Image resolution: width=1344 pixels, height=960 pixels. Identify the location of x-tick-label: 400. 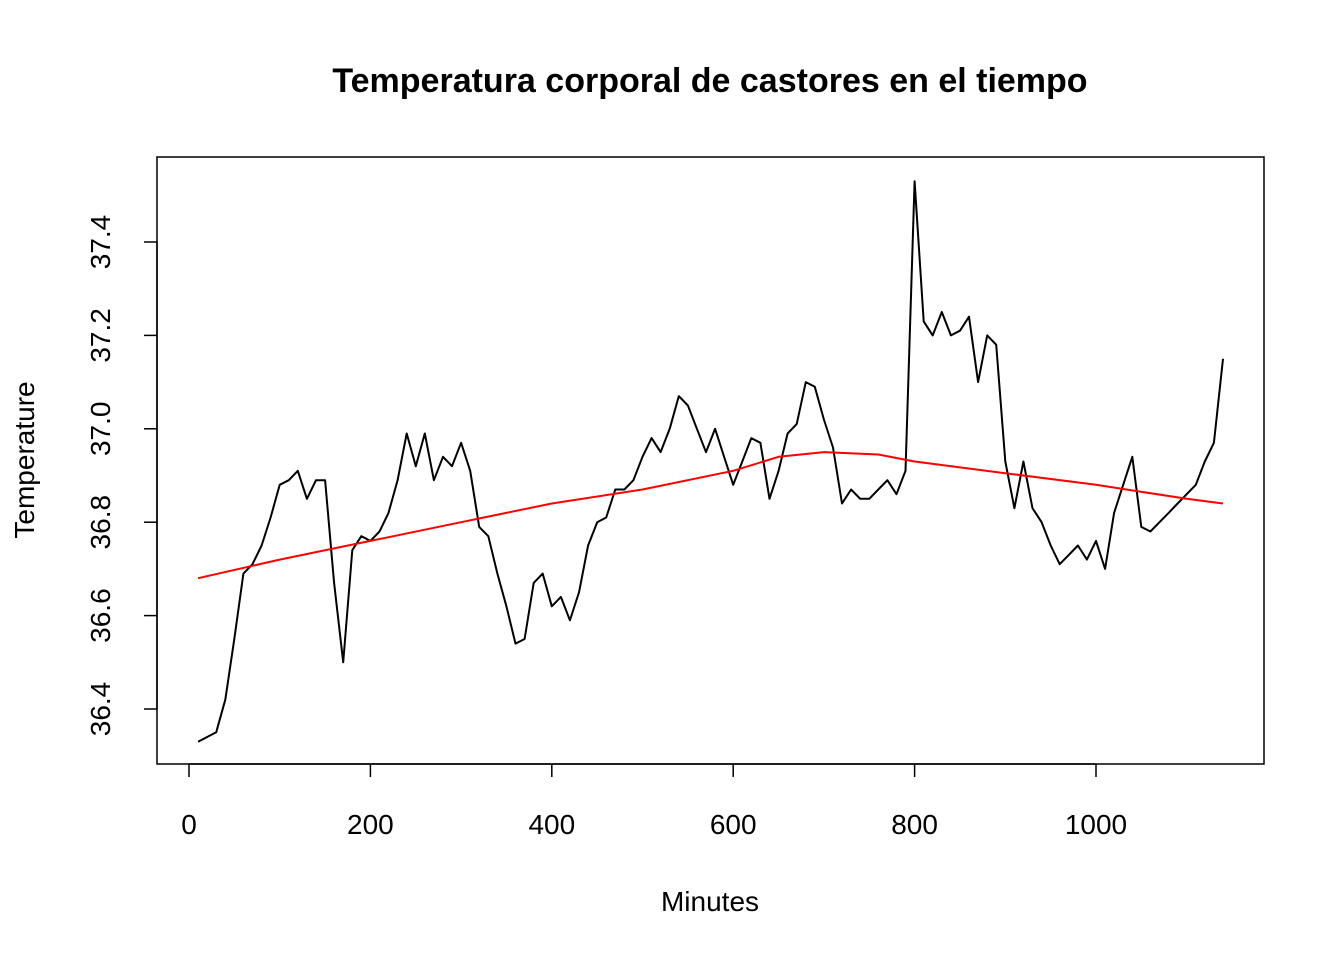
(551, 824).